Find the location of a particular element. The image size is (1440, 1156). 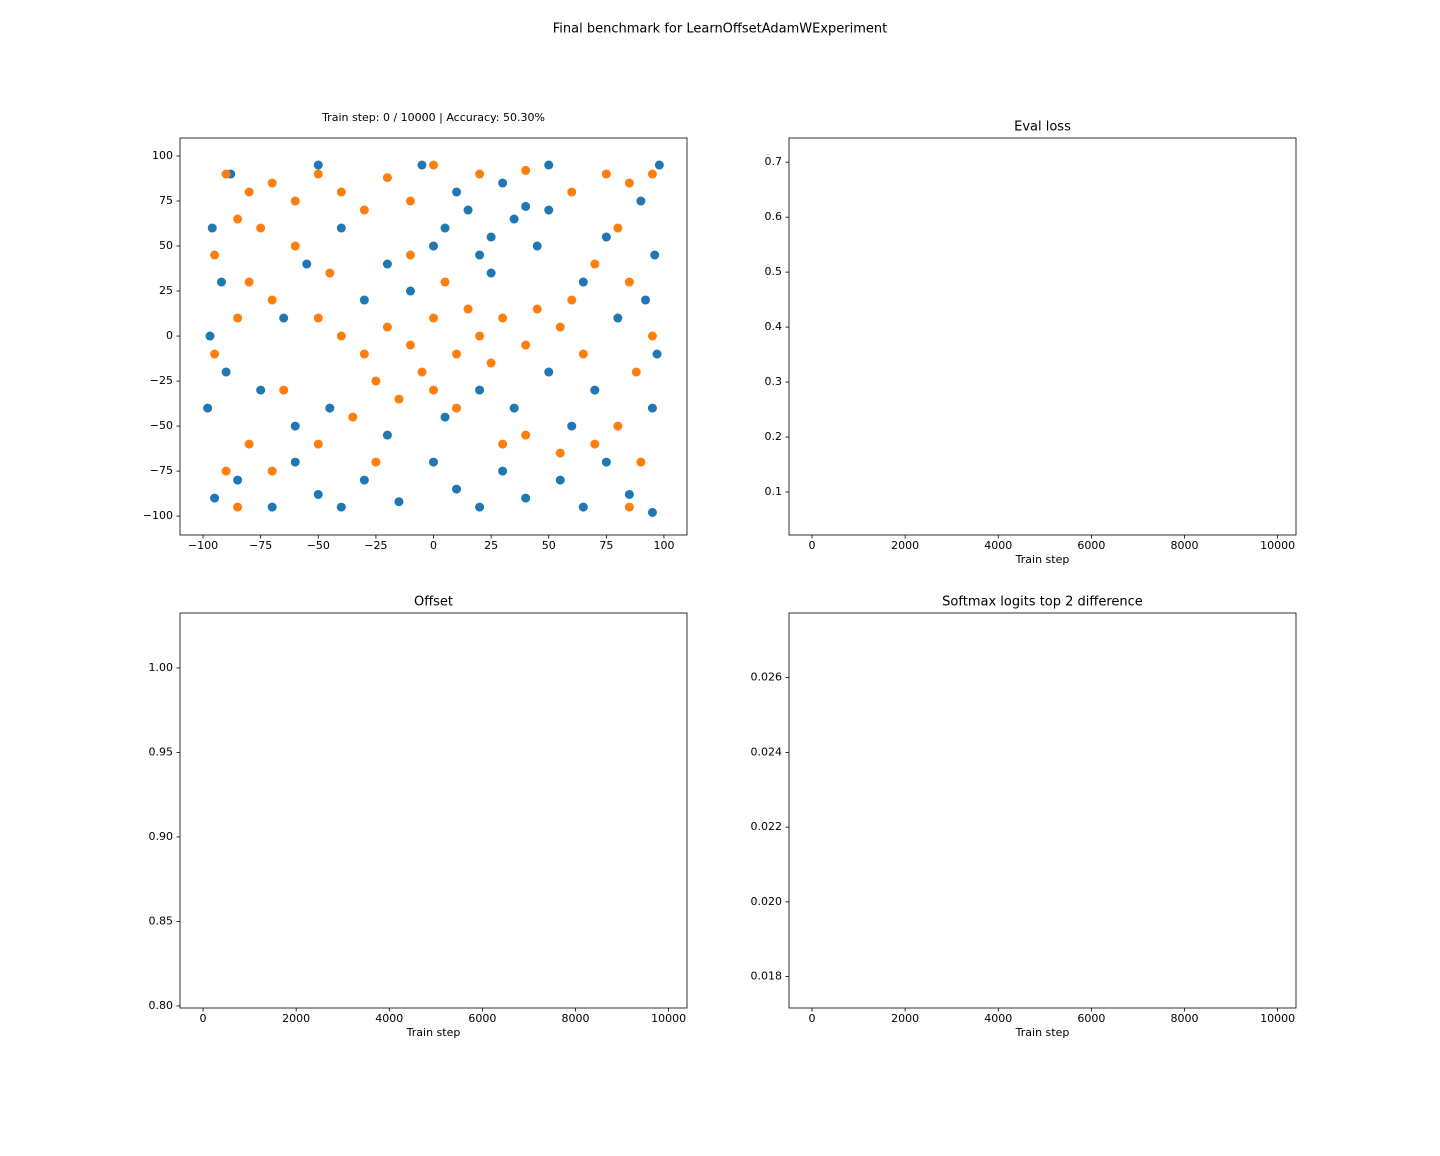

x-tick-label: −100 is located at coordinates (203, 545).